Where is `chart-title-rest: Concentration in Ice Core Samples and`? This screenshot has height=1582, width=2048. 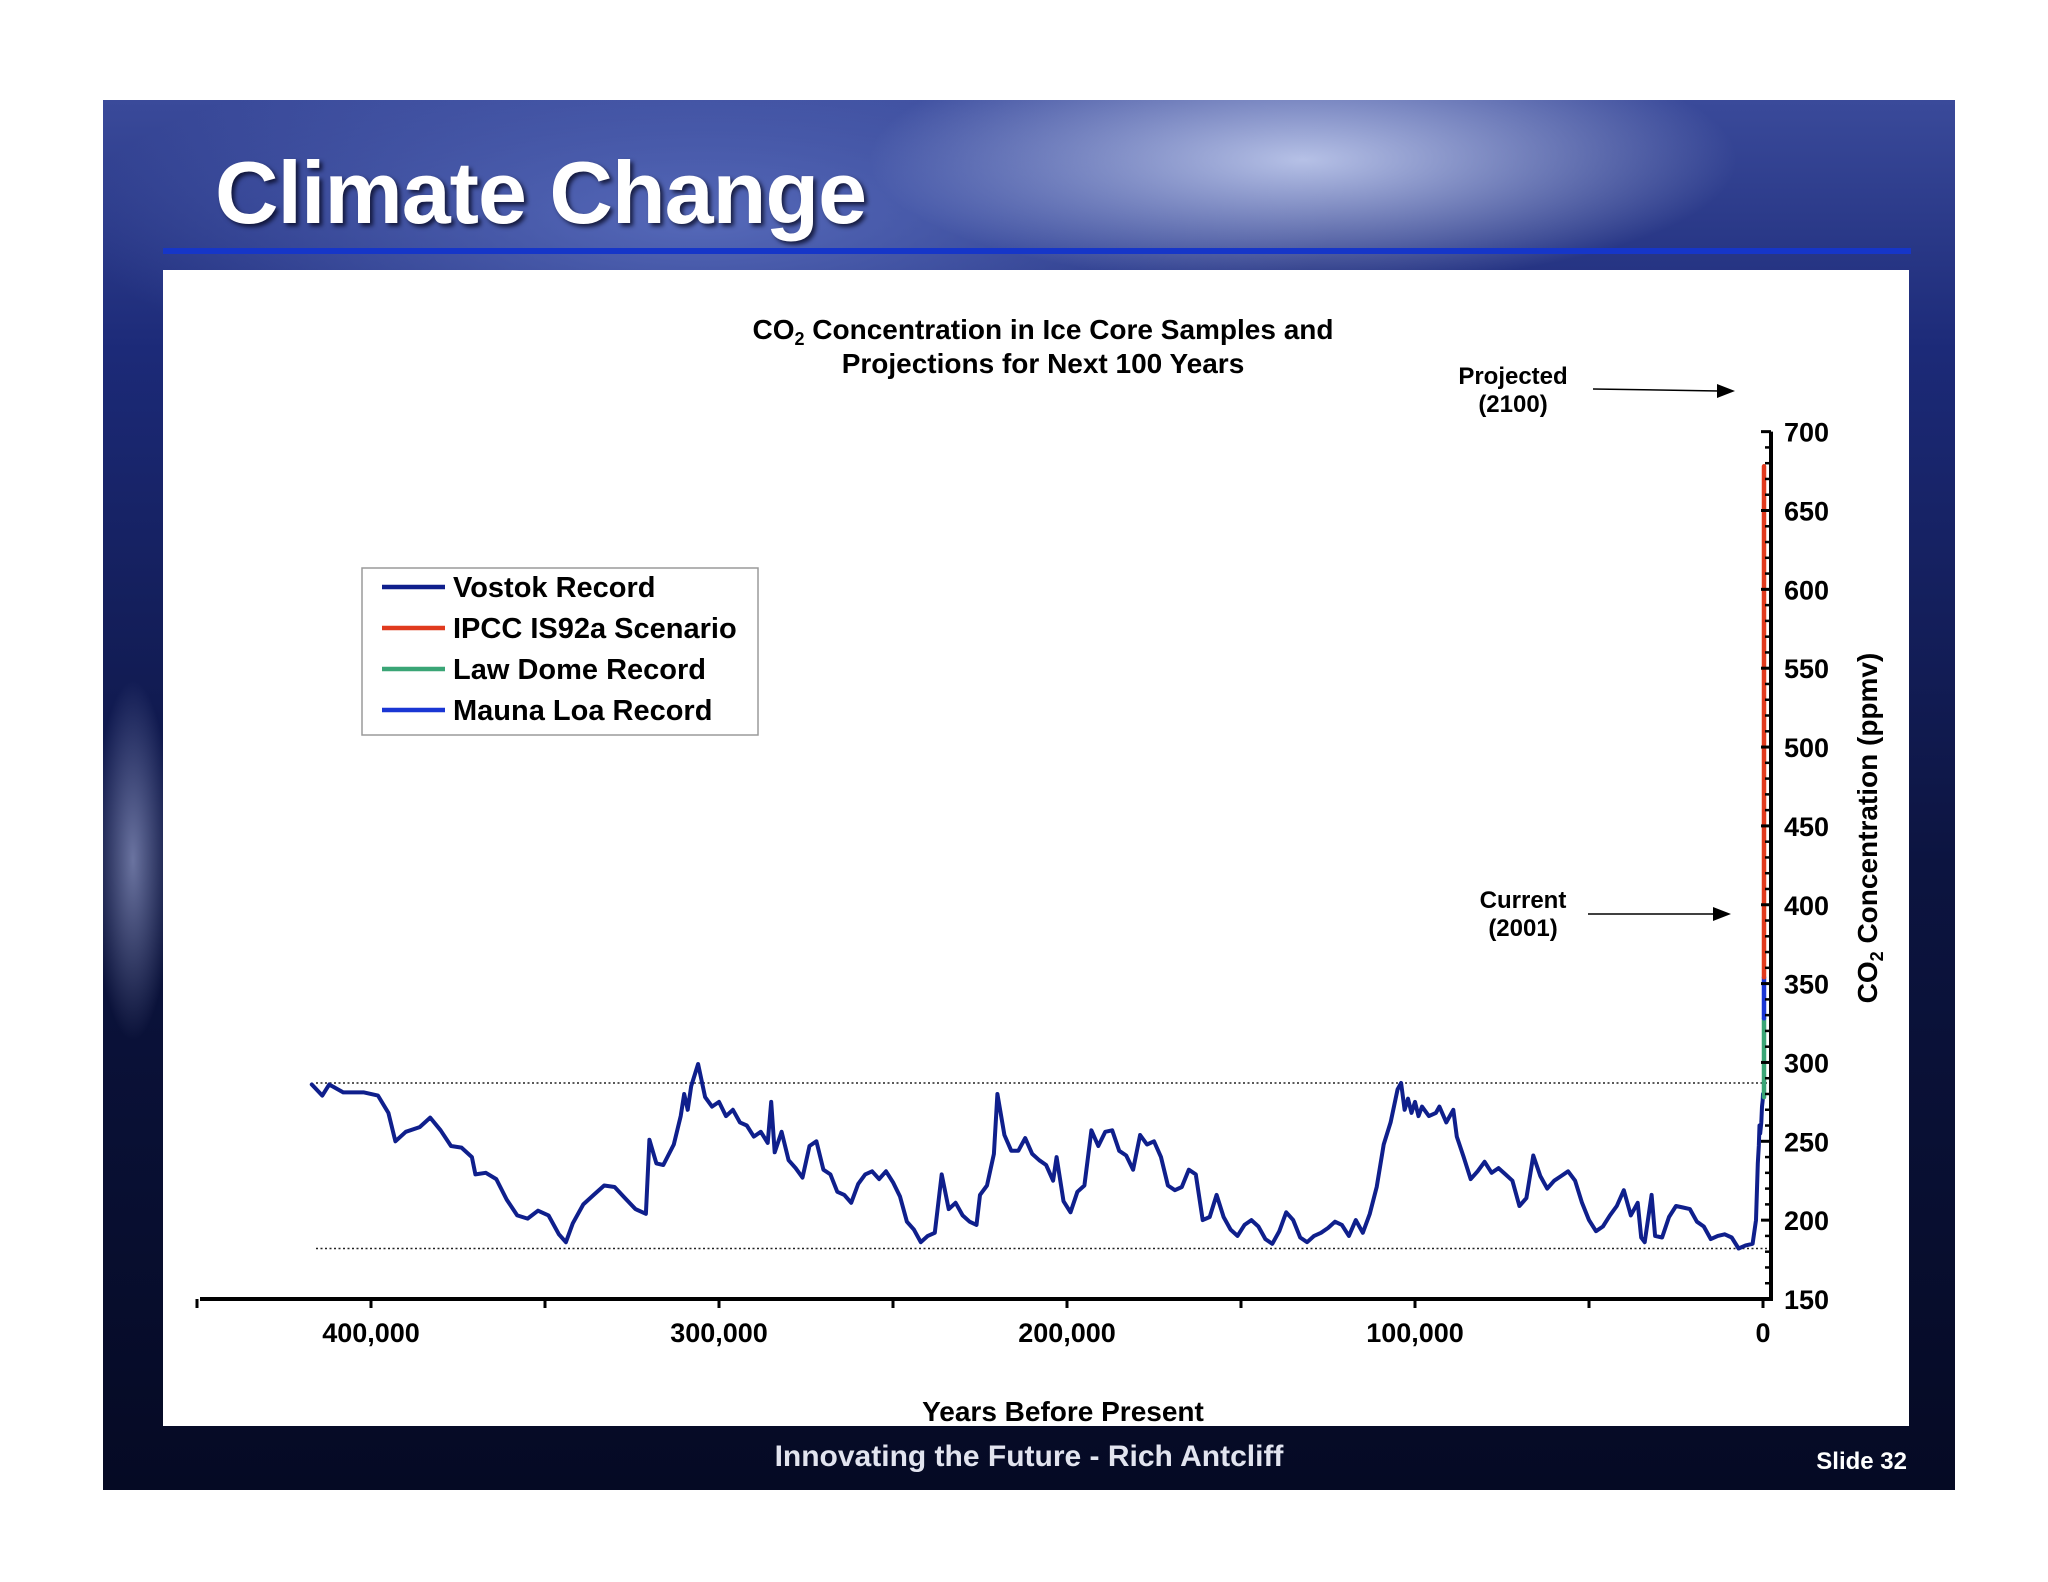
chart-title-rest: Concentration in Ice Core Samples and is located at coordinates (1069, 329).